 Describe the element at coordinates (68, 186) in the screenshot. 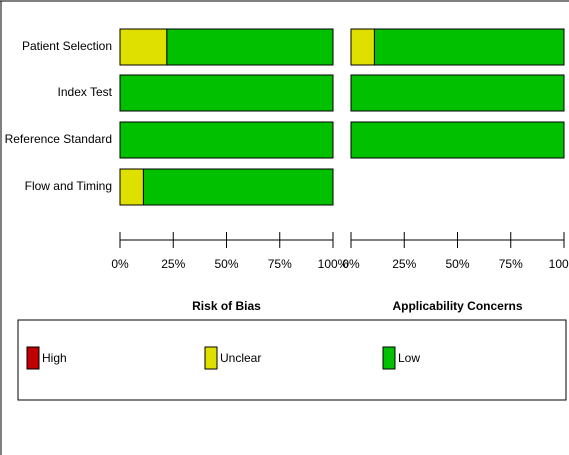

I see `category-label: Flow and Timing` at that location.